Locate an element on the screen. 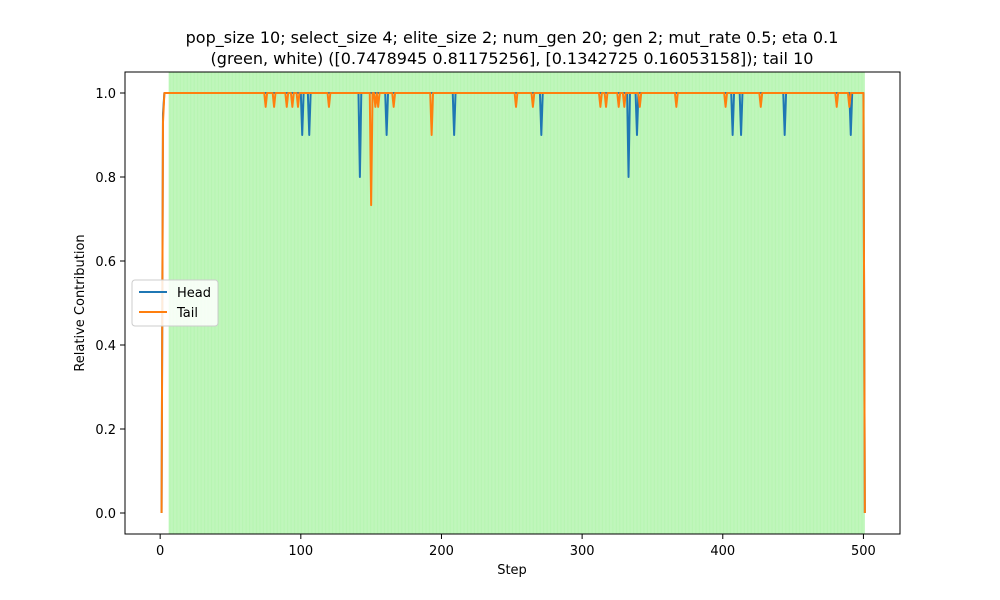  x-axis-ticks: 0 100 200 300 400 500 is located at coordinates (516, 546).